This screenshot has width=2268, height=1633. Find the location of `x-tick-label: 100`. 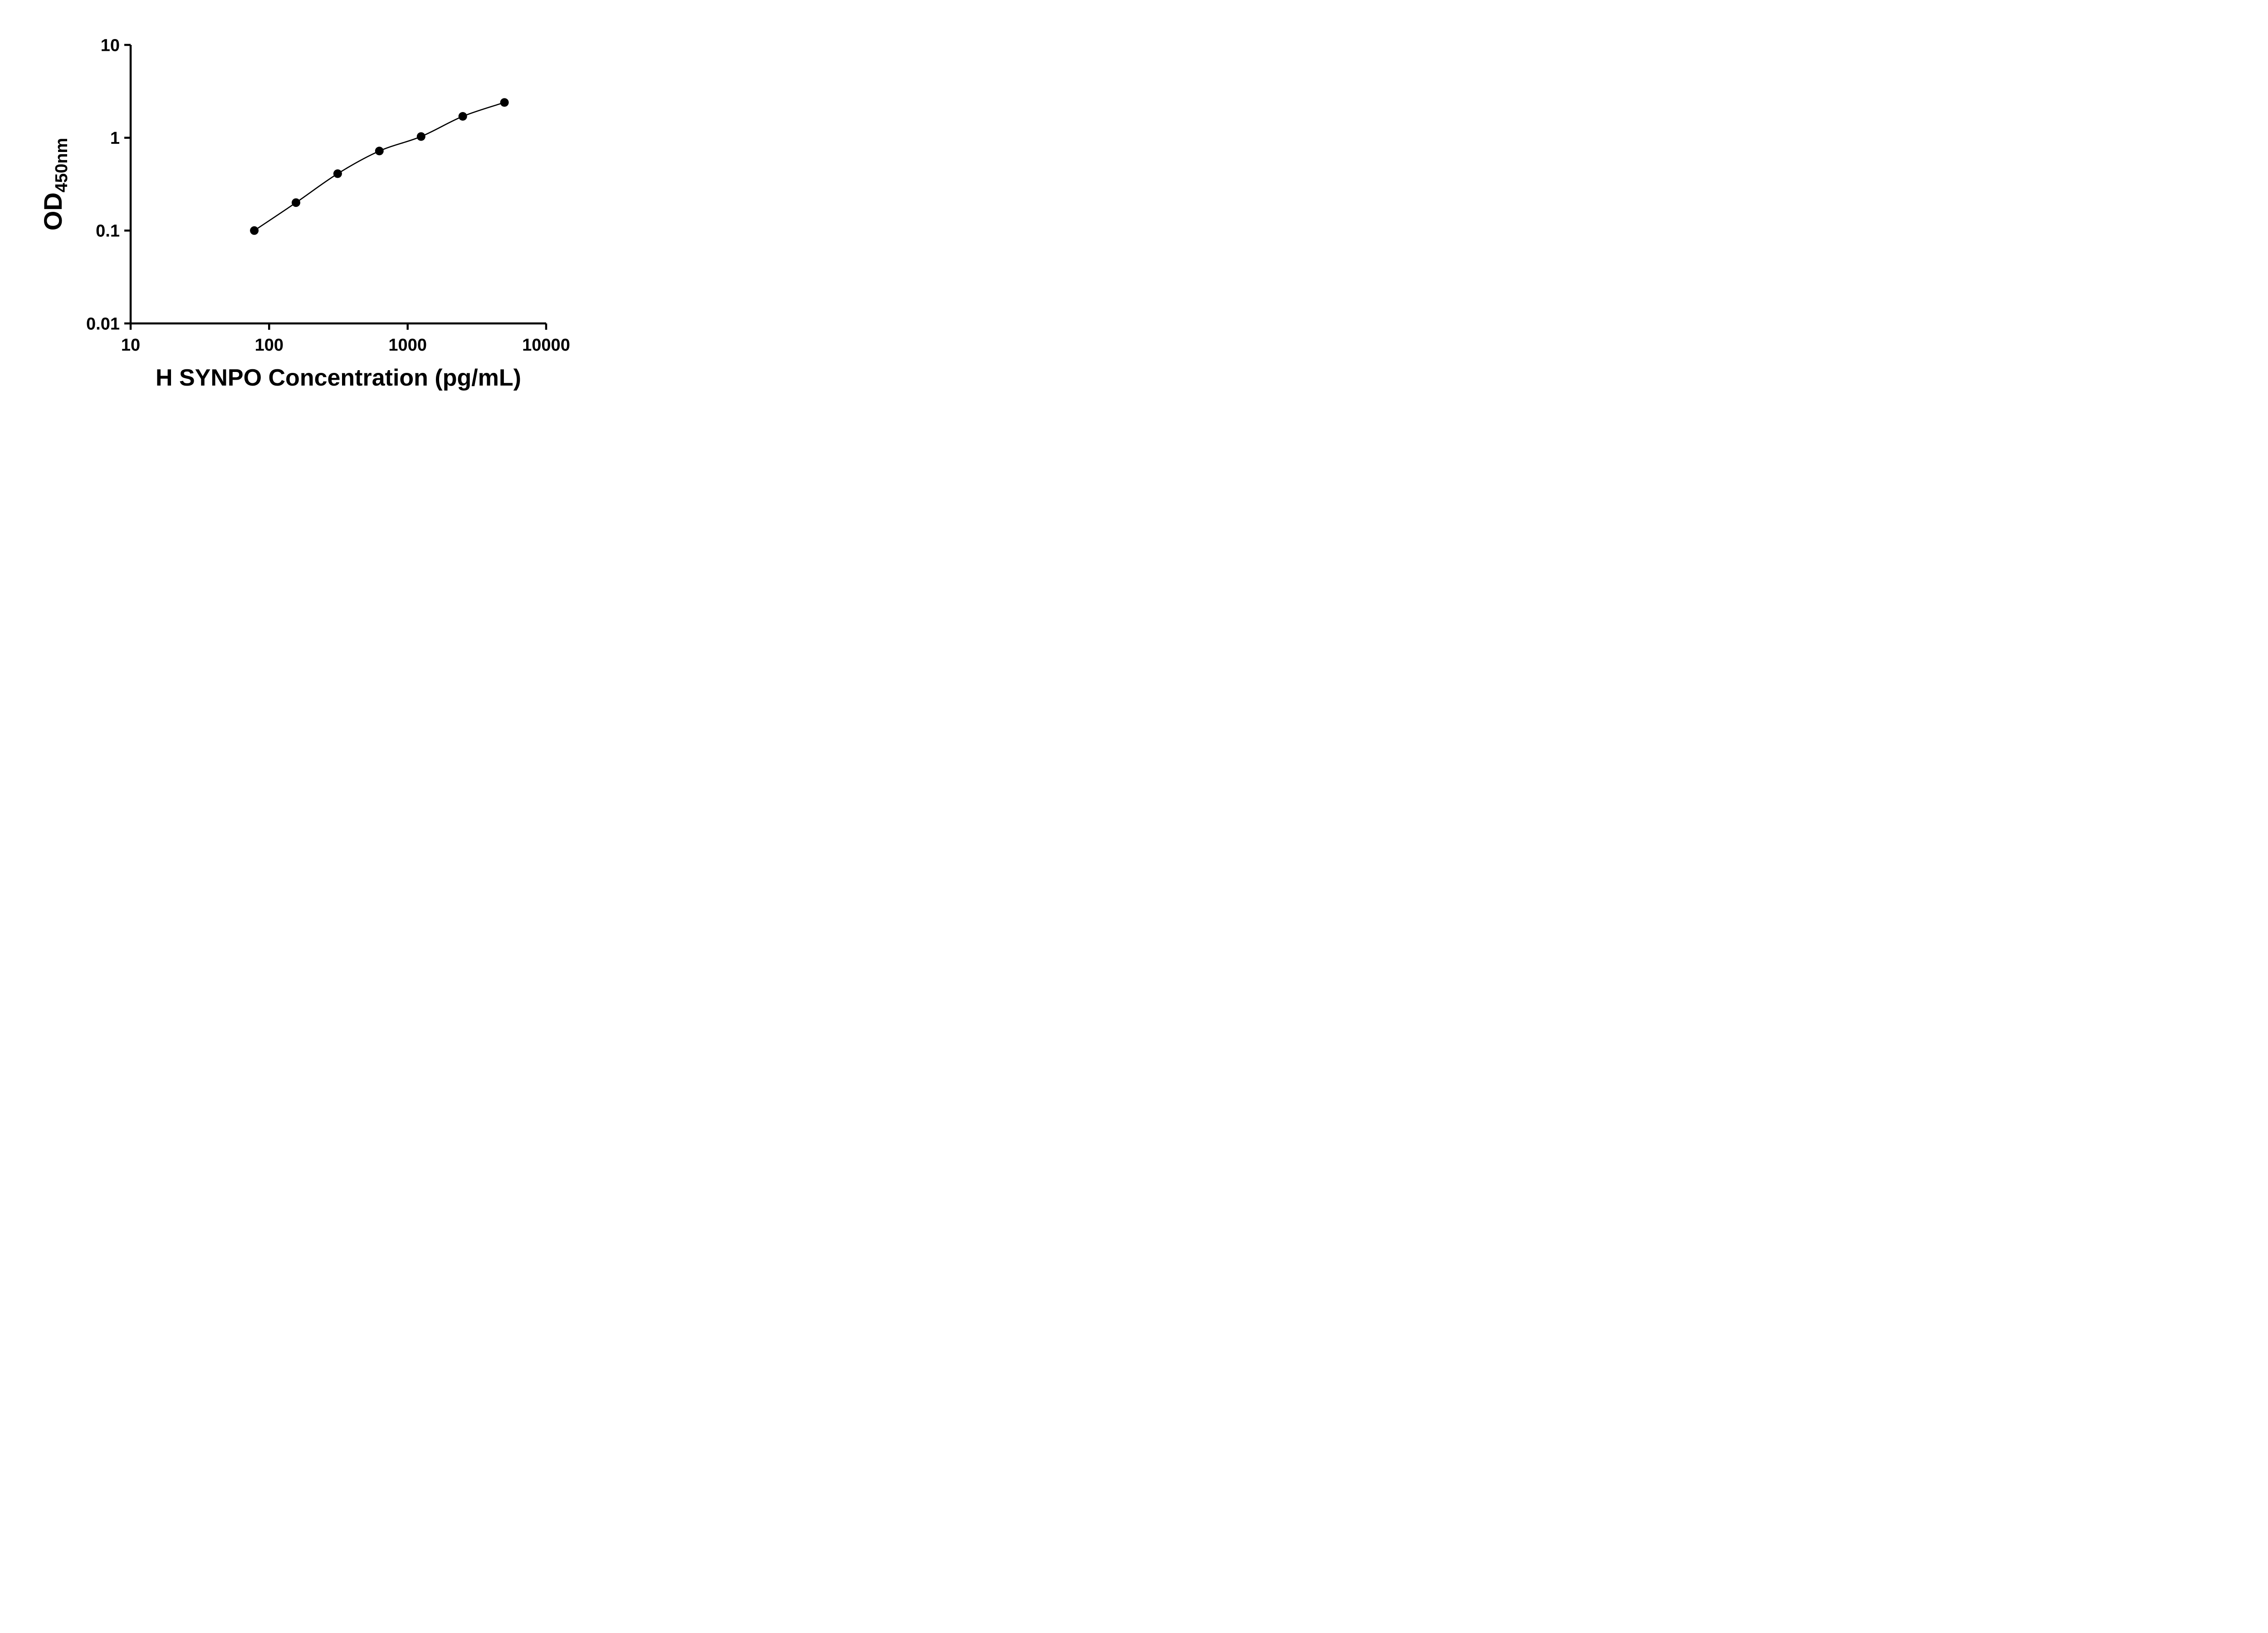

x-tick-label: 100 is located at coordinates (270, 345).